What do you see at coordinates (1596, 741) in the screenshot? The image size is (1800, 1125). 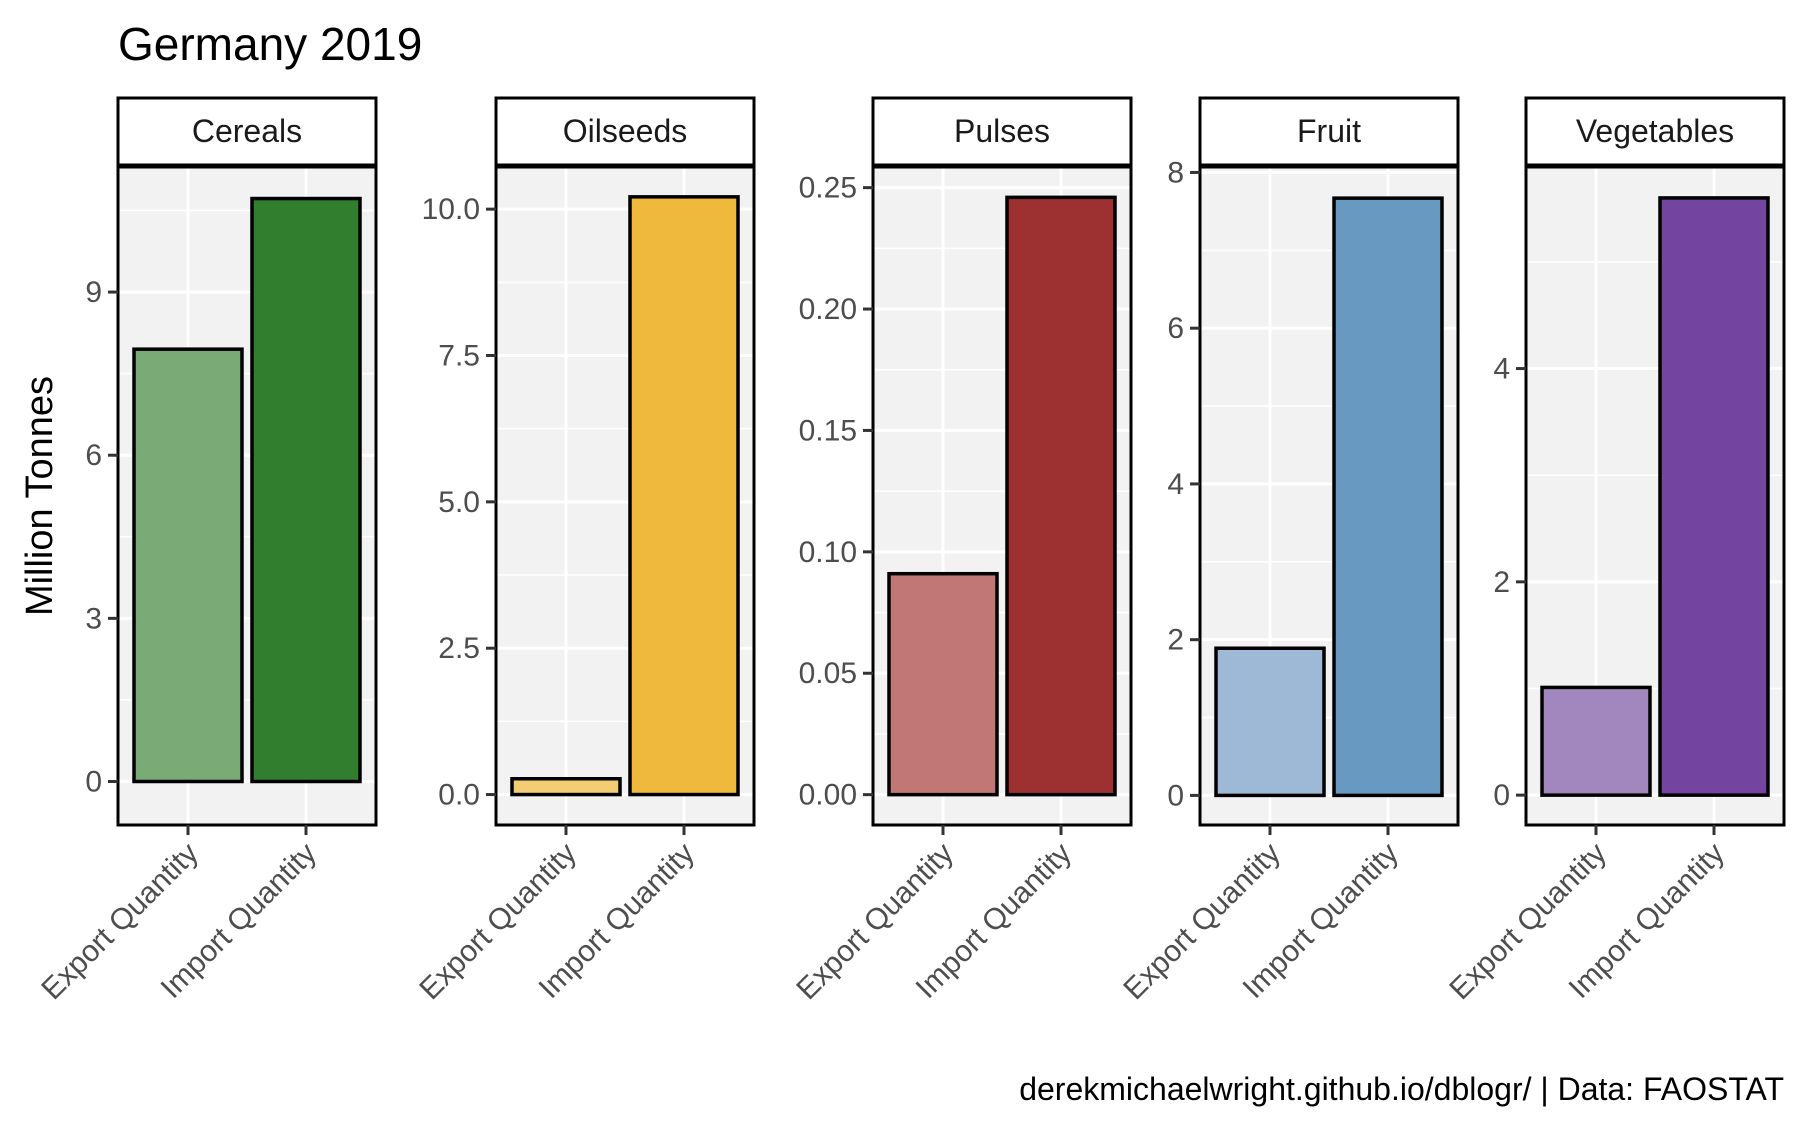 I see `vegetables-bar-export-quantity` at bounding box center [1596, 741].